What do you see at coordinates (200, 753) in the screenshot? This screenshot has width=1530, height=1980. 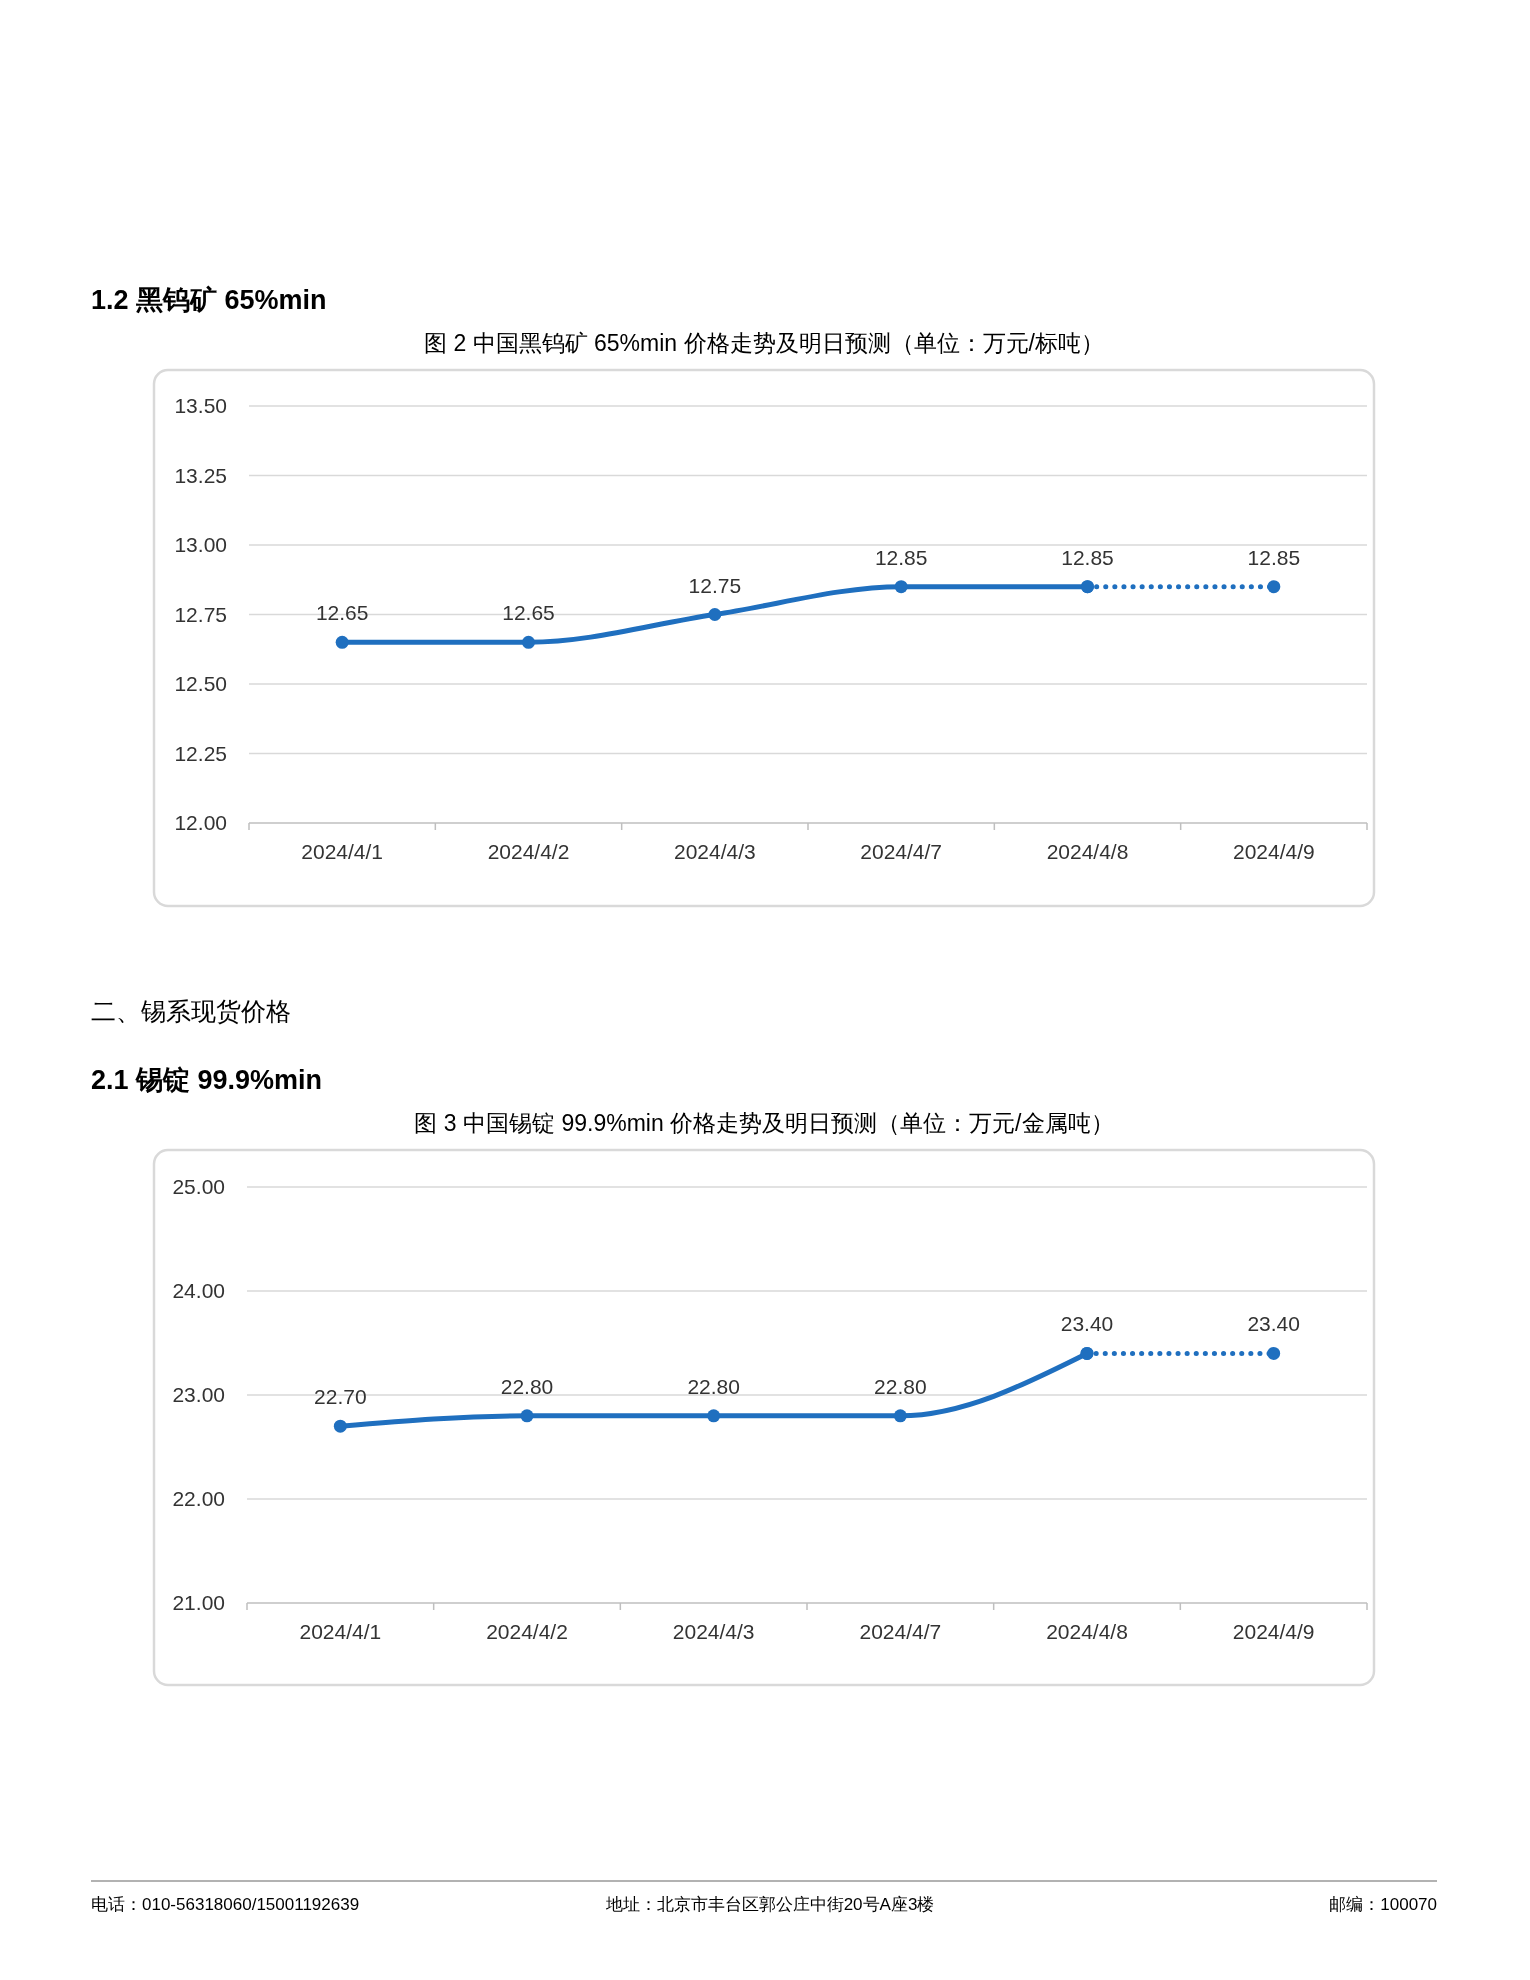 I see `y-tick-label: 12.25` at bounding box center [200, 753].